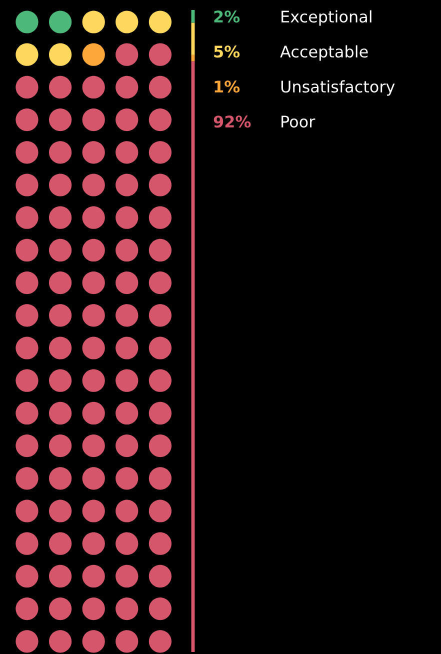 This screenshot has height=654, width=441. Describe the element at coordinates (227, 16) in the screenshot. I see `data-label: 2%` at that location.